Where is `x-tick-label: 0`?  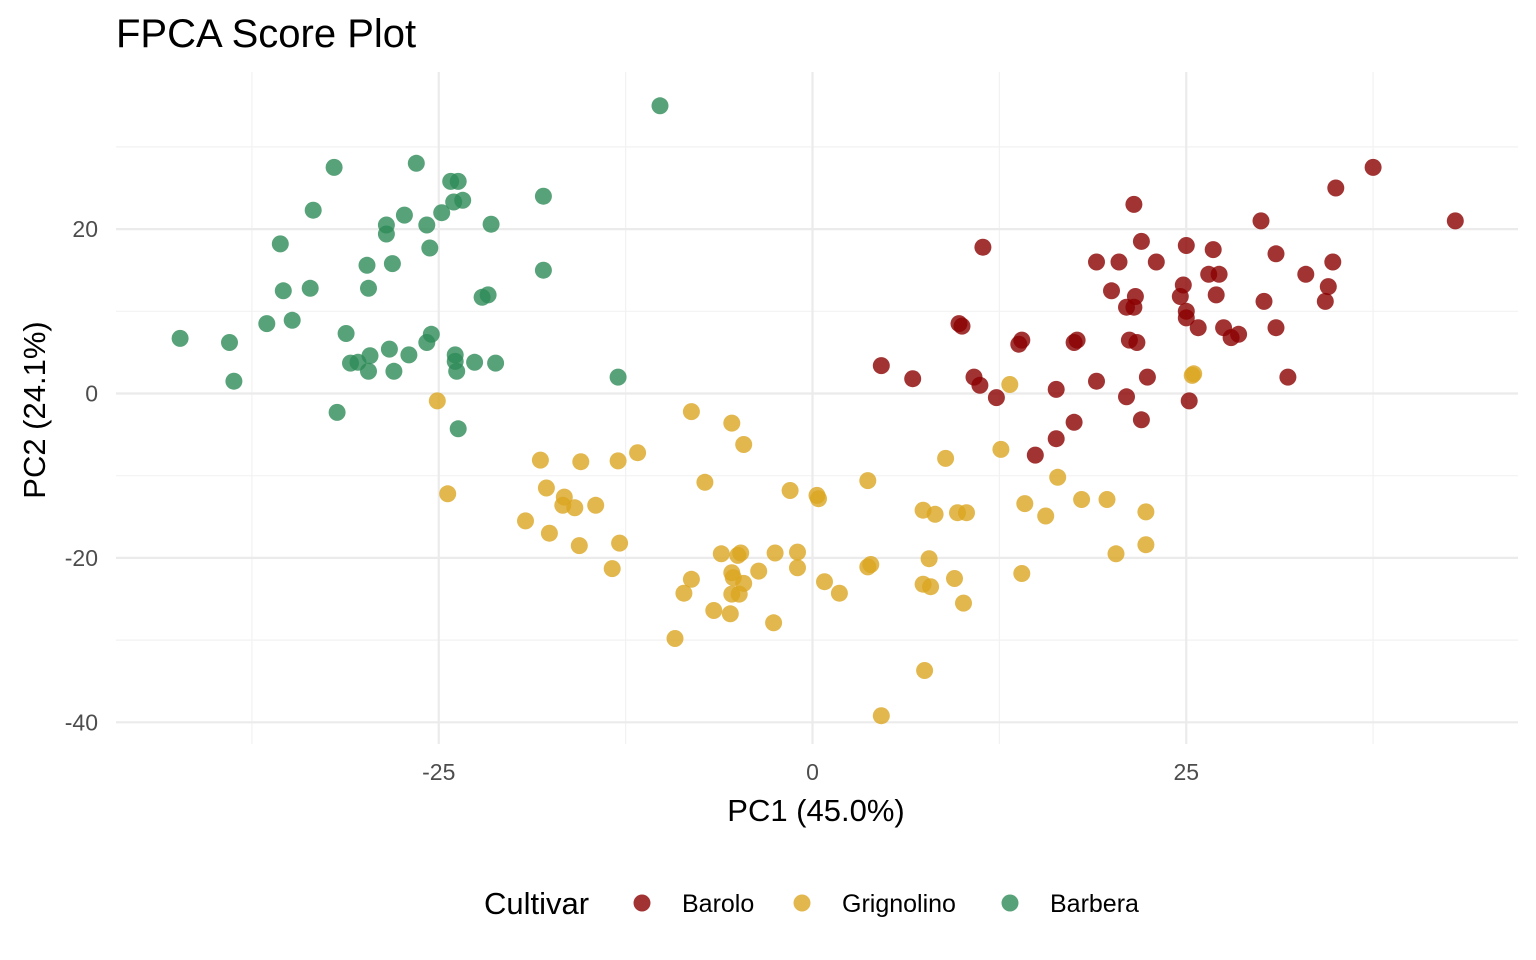 x-tick-label: 0 is located at coordinates (812, 772).